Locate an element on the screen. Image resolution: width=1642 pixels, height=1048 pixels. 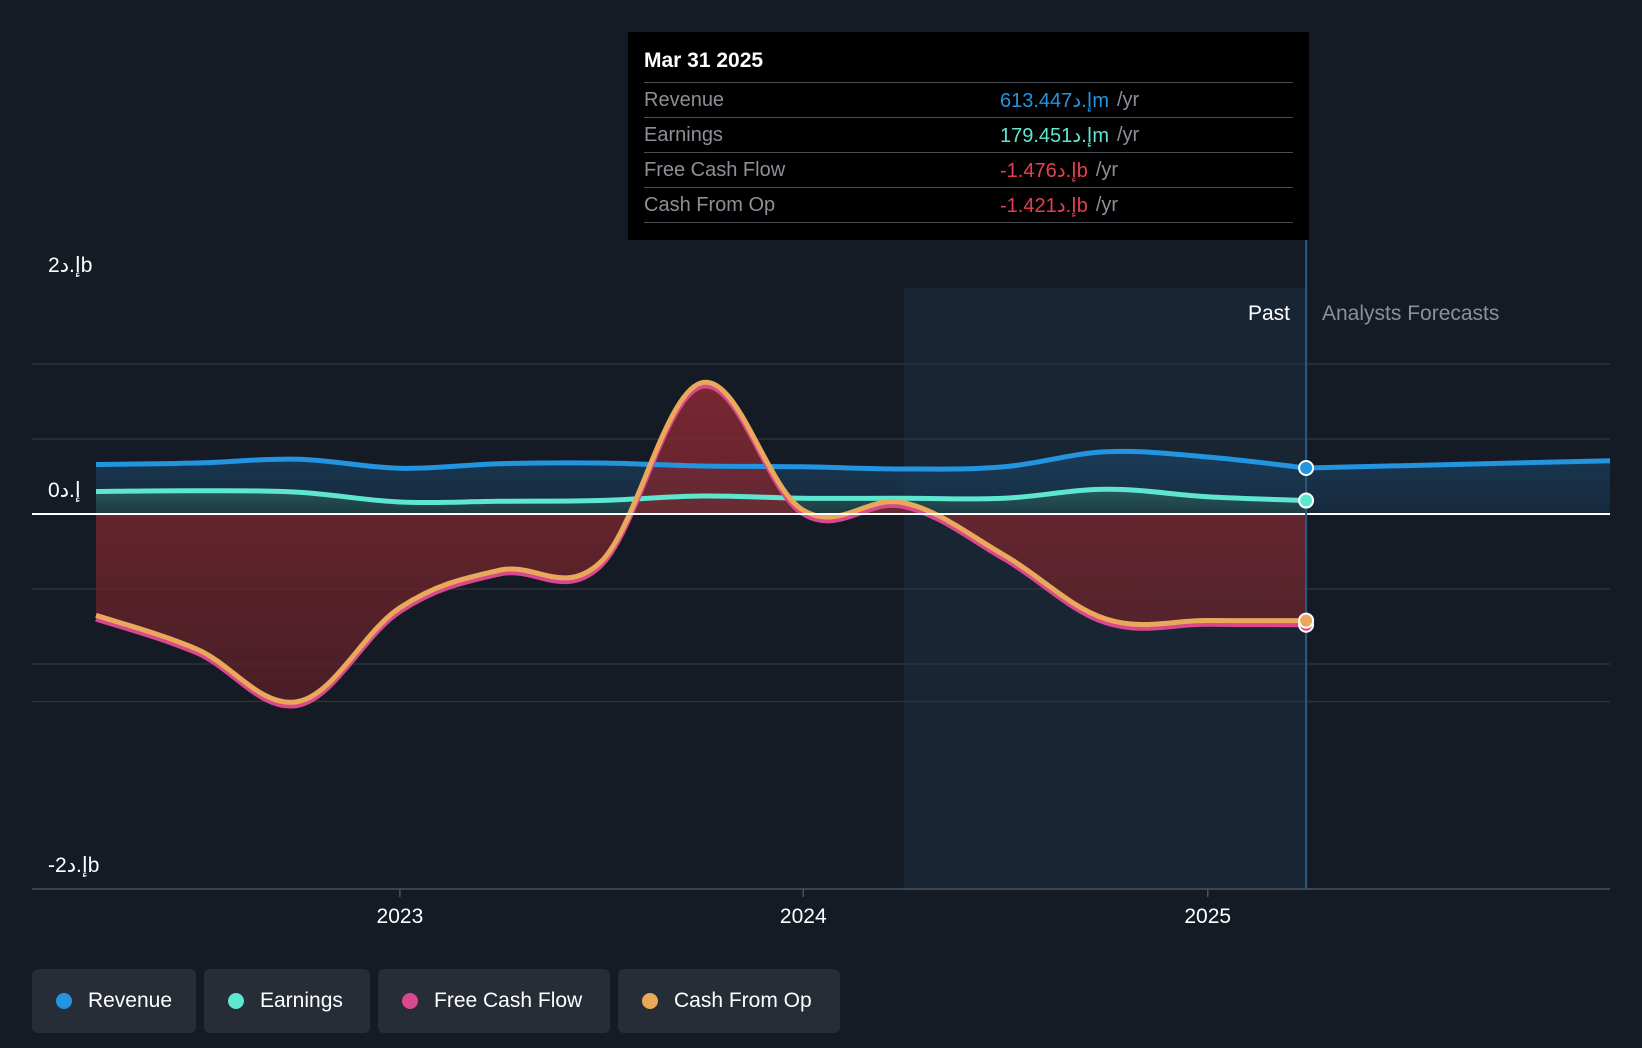
tooltip-label: Revenue is located at coordinates (684, 99).